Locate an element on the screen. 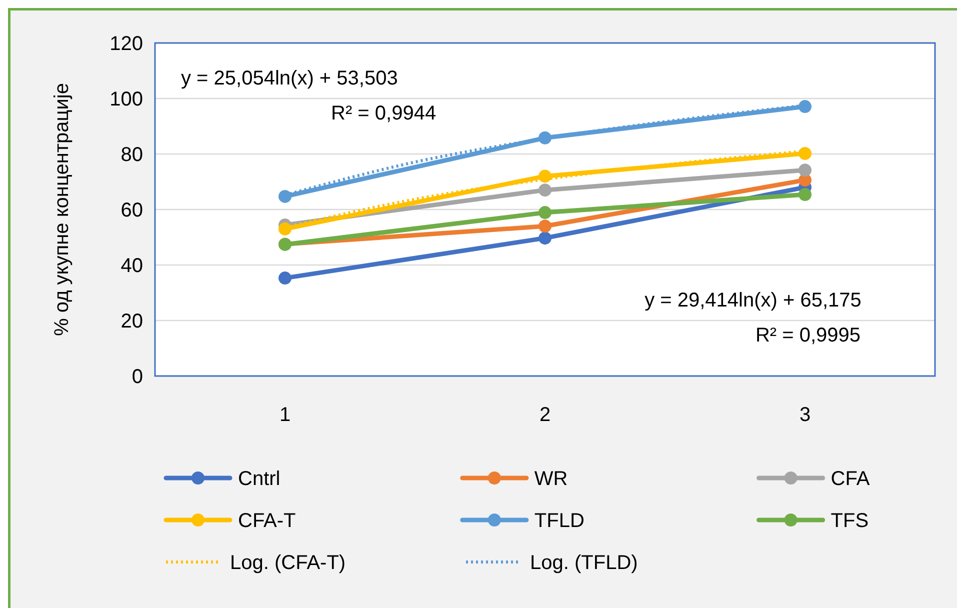 The height and width of the screenshot is (608, 957). legend-label: WR is located at coordinates (551, 479).